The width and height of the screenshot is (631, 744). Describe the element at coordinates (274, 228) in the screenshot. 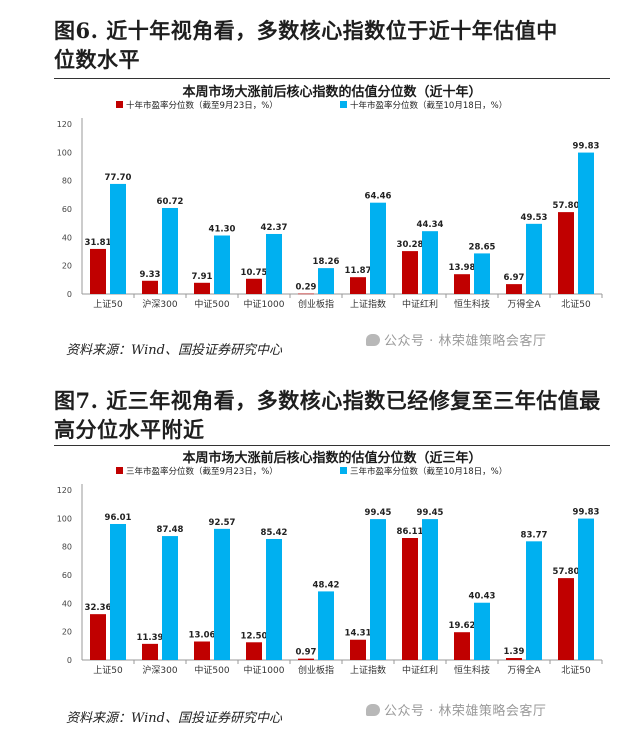

I see `chart-0-data-label-oct18-3: 42.37` at that location.